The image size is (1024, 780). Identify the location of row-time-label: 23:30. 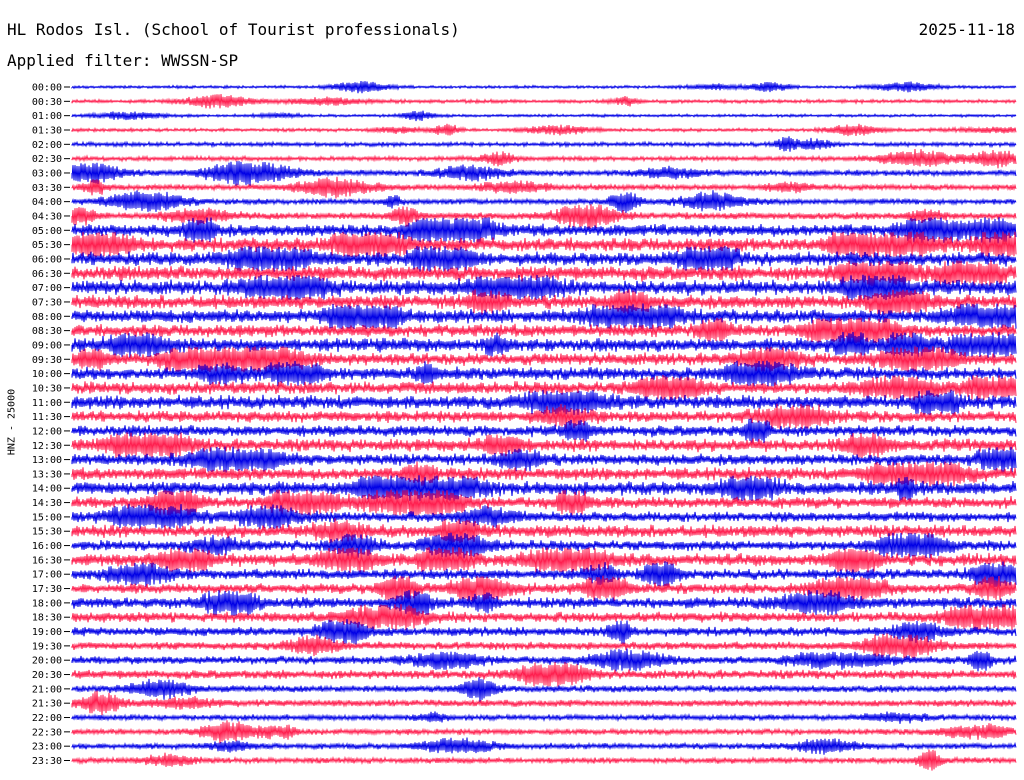
(47, 761).